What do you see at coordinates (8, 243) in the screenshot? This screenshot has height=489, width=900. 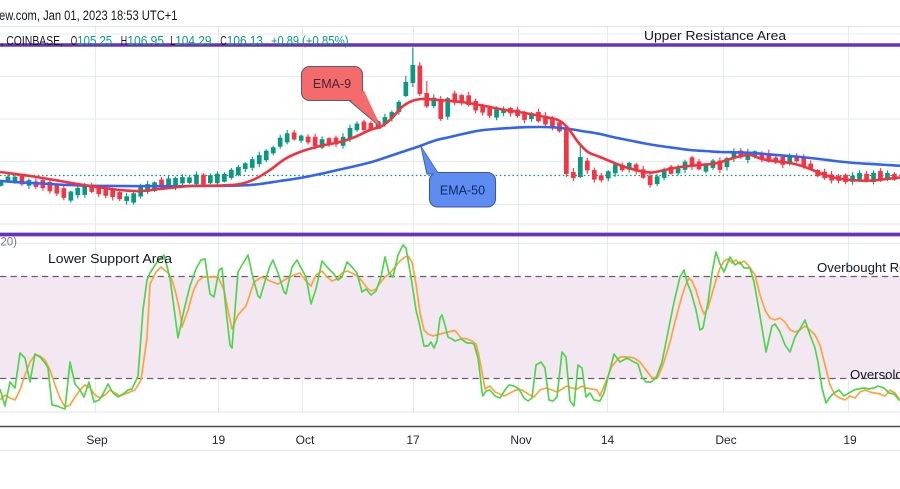 I see `svg-text: (20)` at bounding box center [8, 243].